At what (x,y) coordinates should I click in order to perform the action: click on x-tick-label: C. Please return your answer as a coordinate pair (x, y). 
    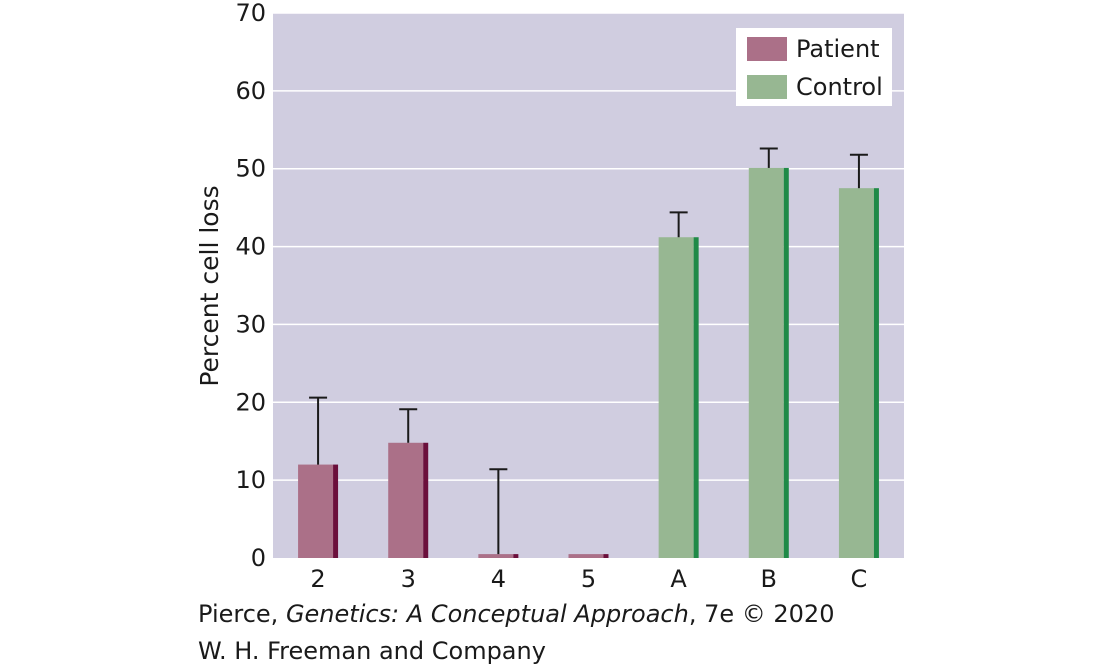
    Looking at the image, I should click on (859, 579).